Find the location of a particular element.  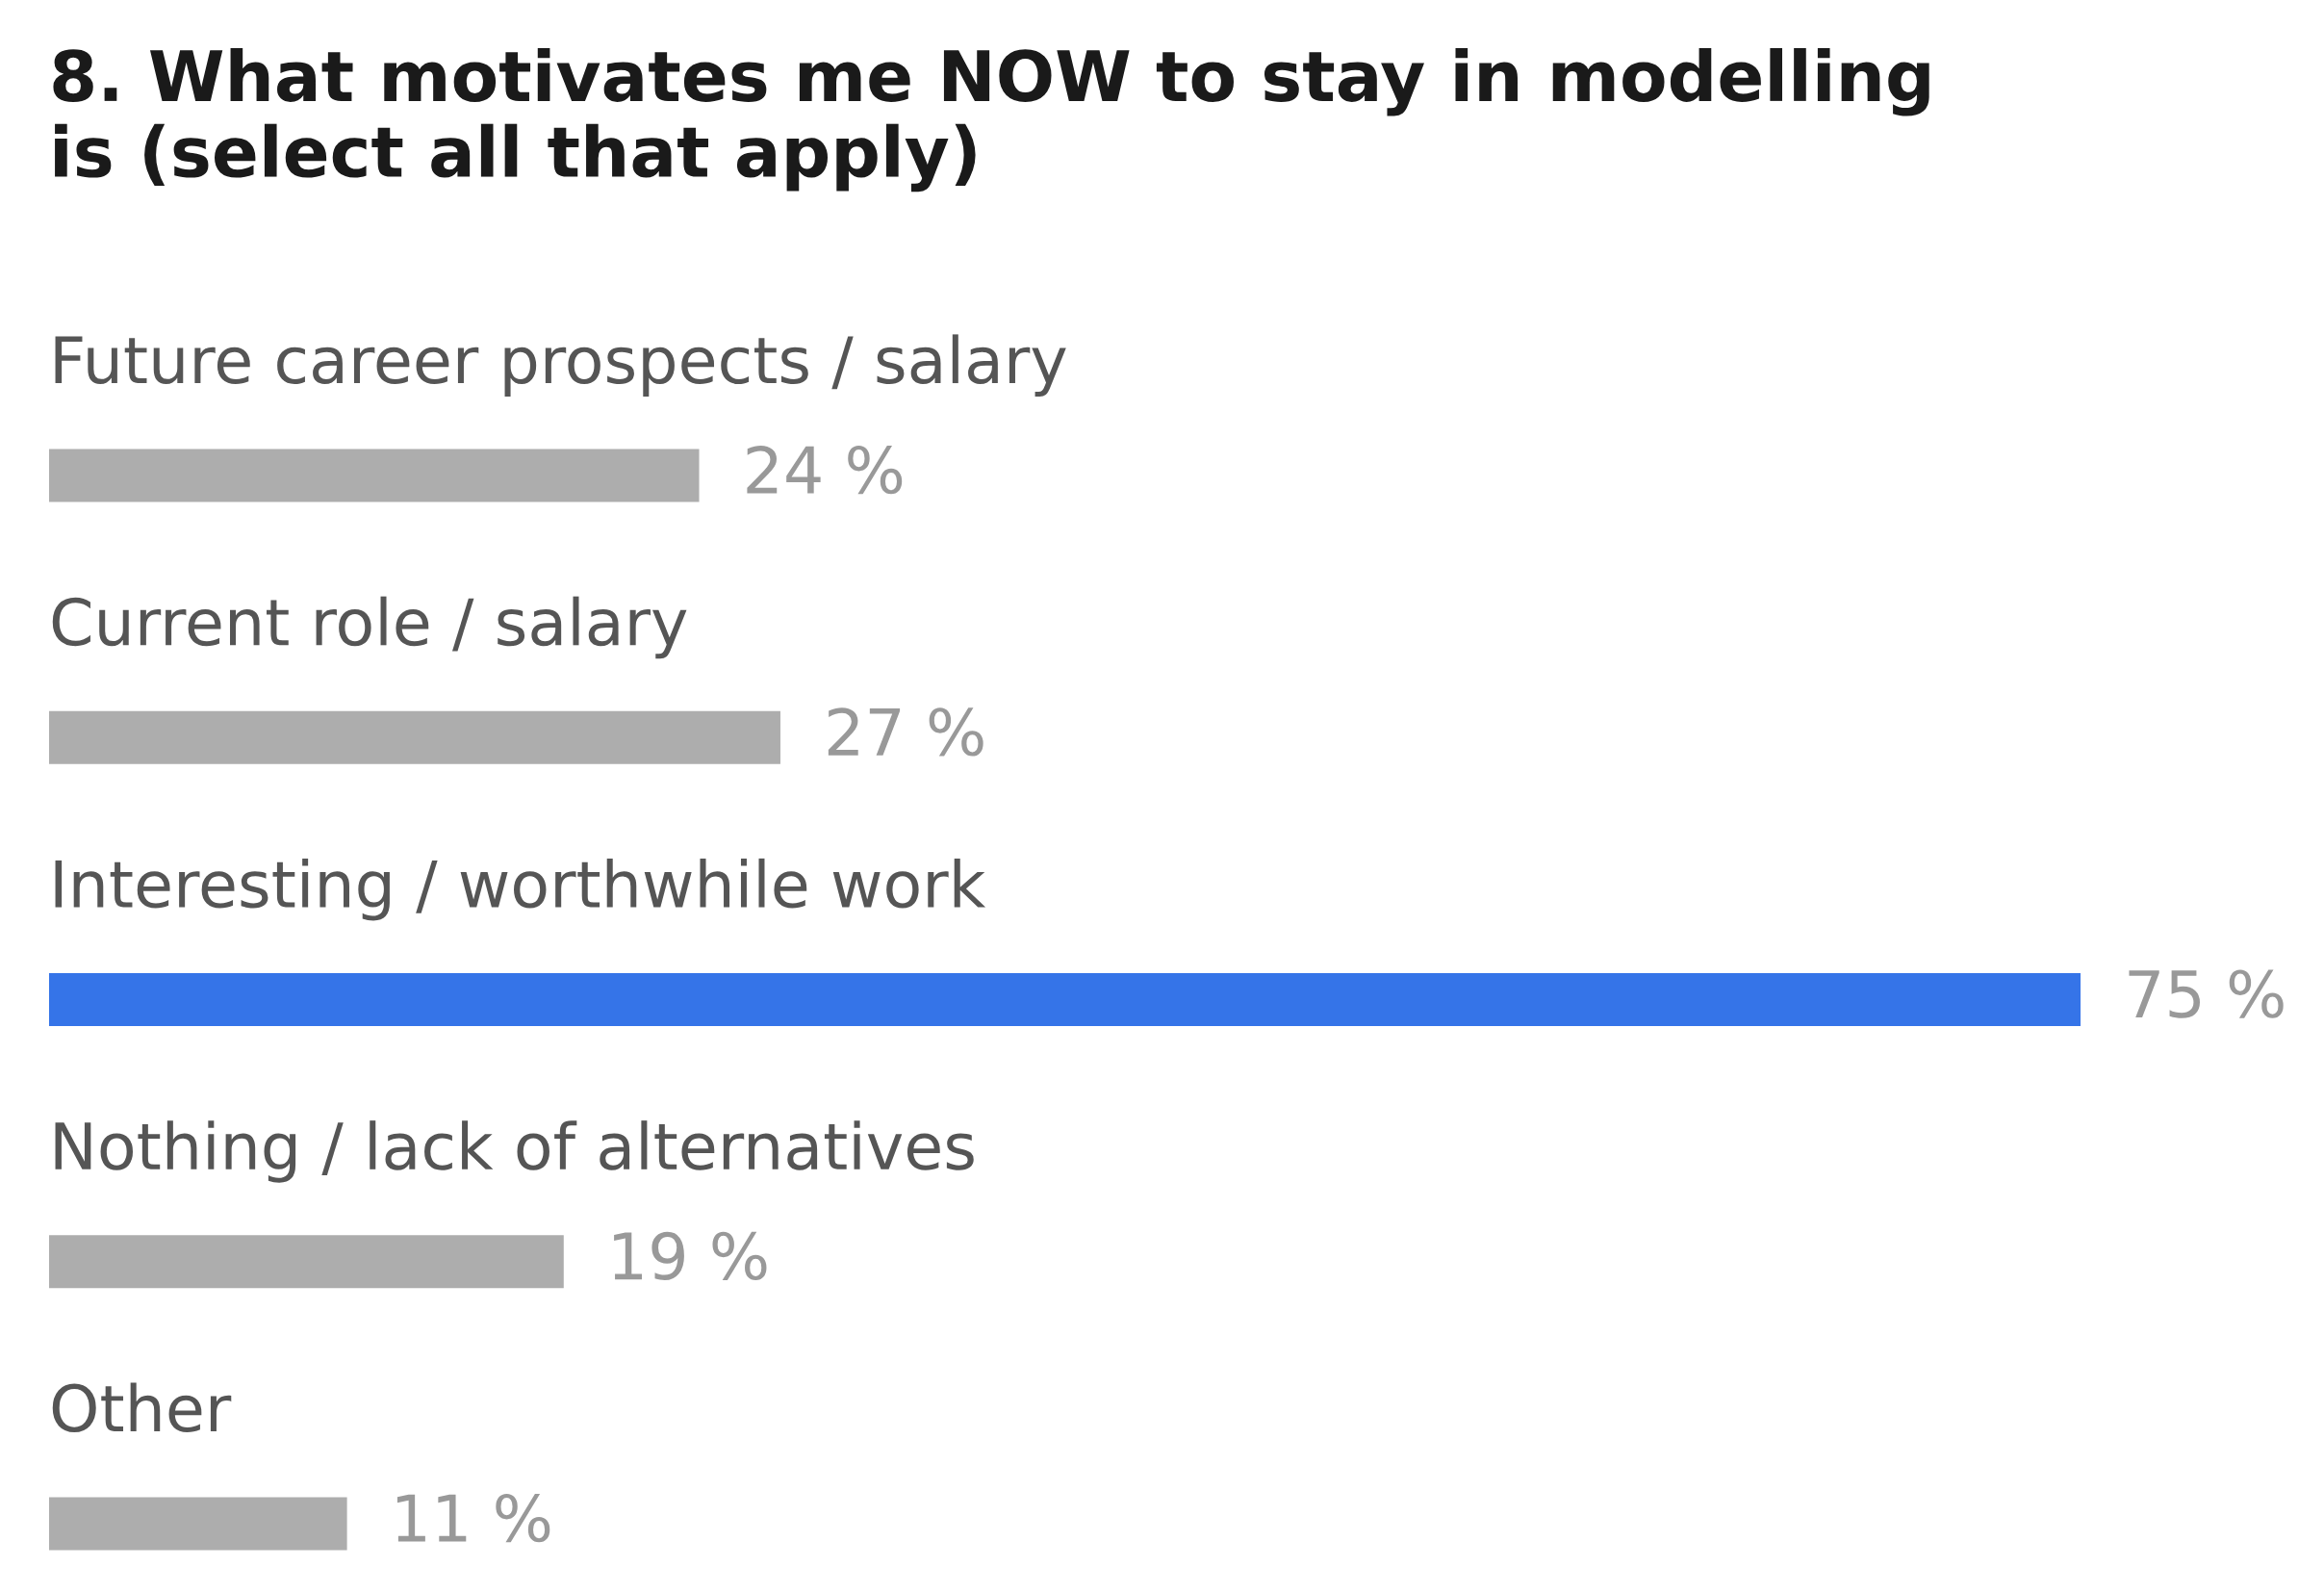

y-tick-label: Current role / salary is located at coordinates (370, 627).